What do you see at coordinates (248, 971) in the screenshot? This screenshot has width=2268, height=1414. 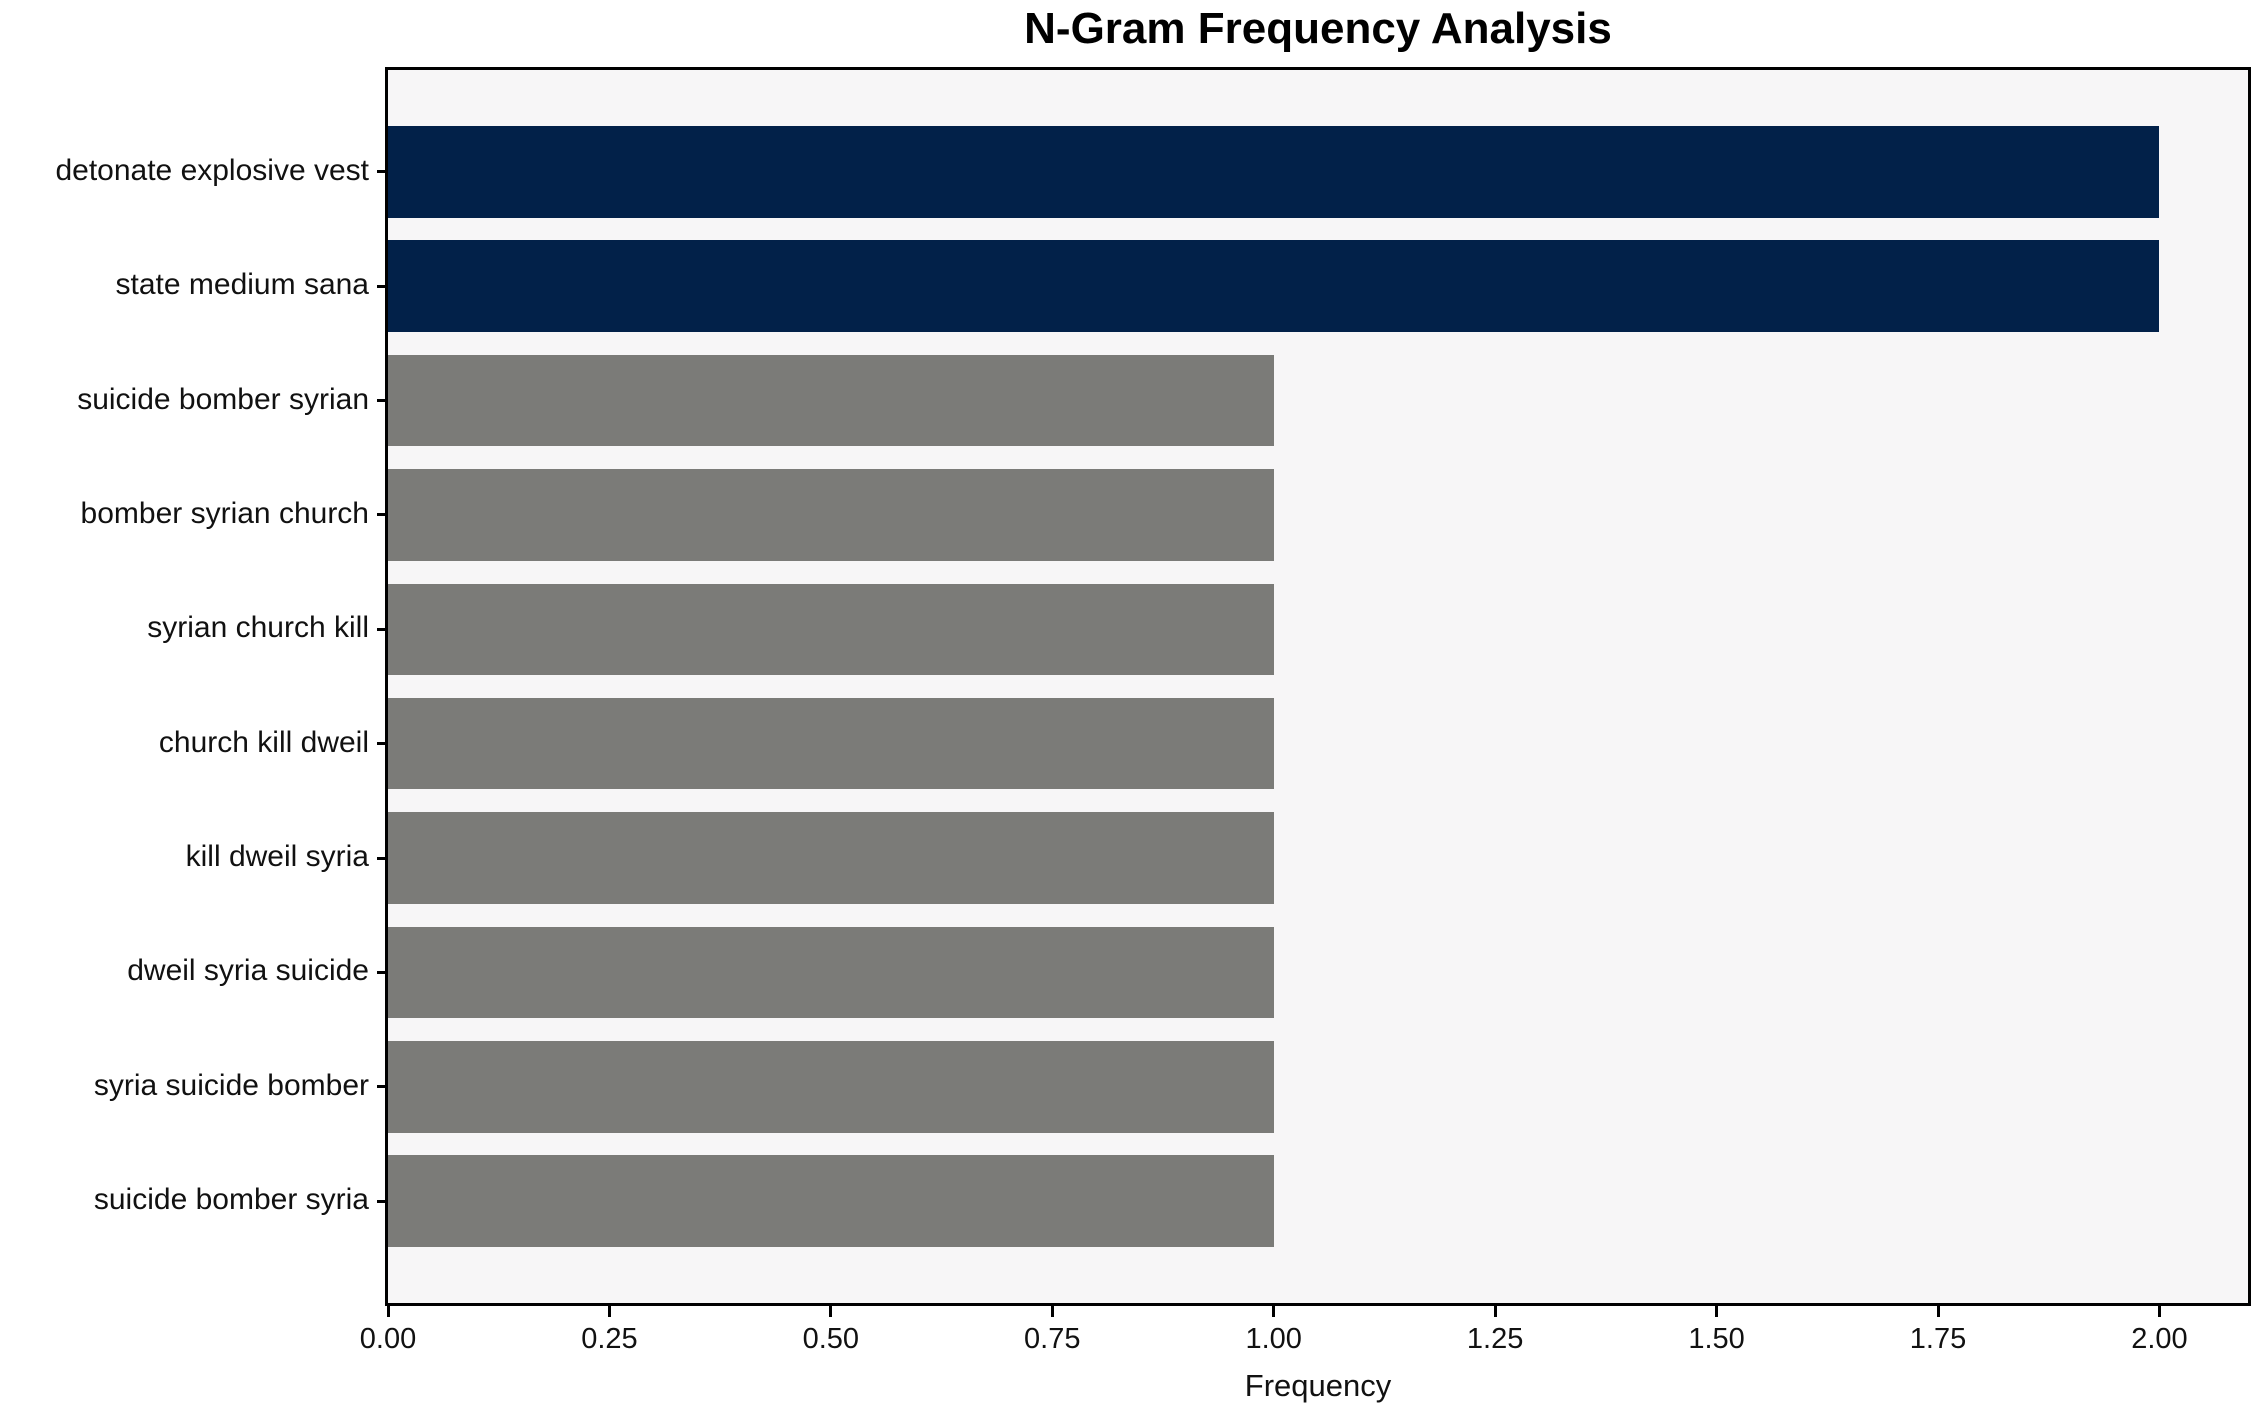 I see `y-tick-label: dweil syria suicide` at bounding box center [248, 971].